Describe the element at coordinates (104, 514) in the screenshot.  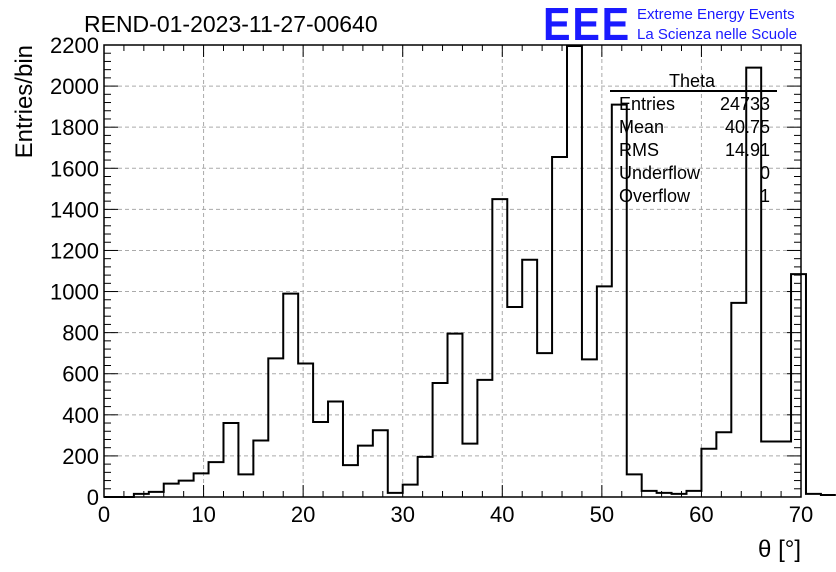
I see `x-tick-label: 0` at that location.